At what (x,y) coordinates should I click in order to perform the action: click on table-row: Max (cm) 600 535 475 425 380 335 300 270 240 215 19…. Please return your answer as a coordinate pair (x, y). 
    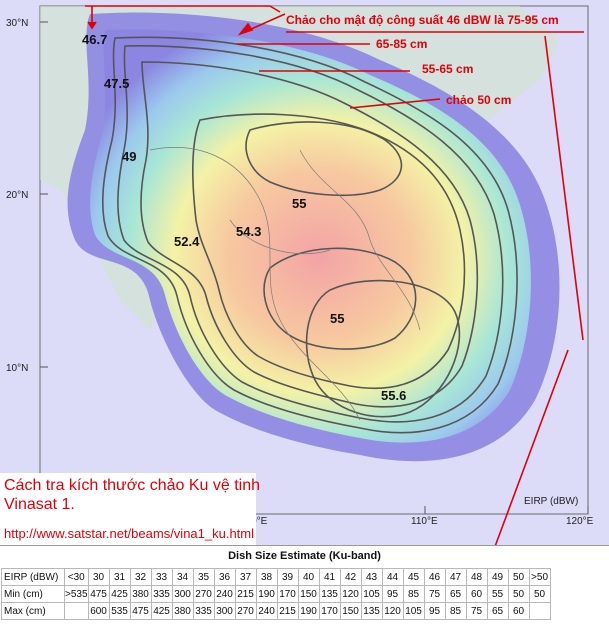
    Looking at the image, I should click on (276, 611).